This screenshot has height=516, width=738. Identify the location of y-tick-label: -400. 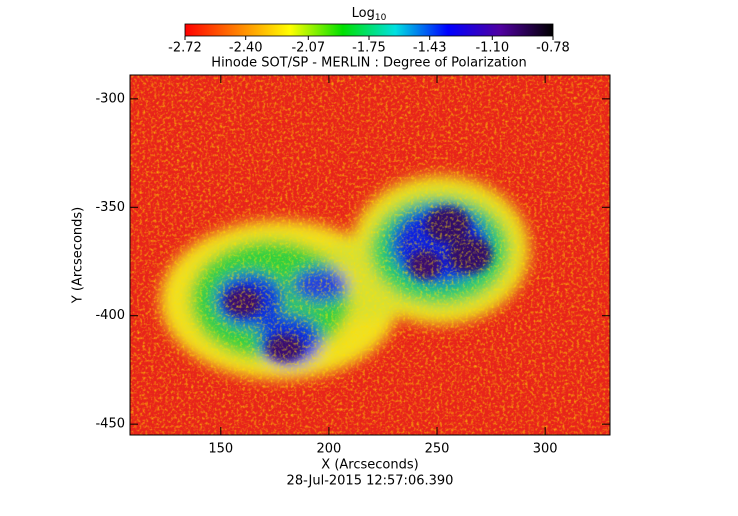
(110, 315).